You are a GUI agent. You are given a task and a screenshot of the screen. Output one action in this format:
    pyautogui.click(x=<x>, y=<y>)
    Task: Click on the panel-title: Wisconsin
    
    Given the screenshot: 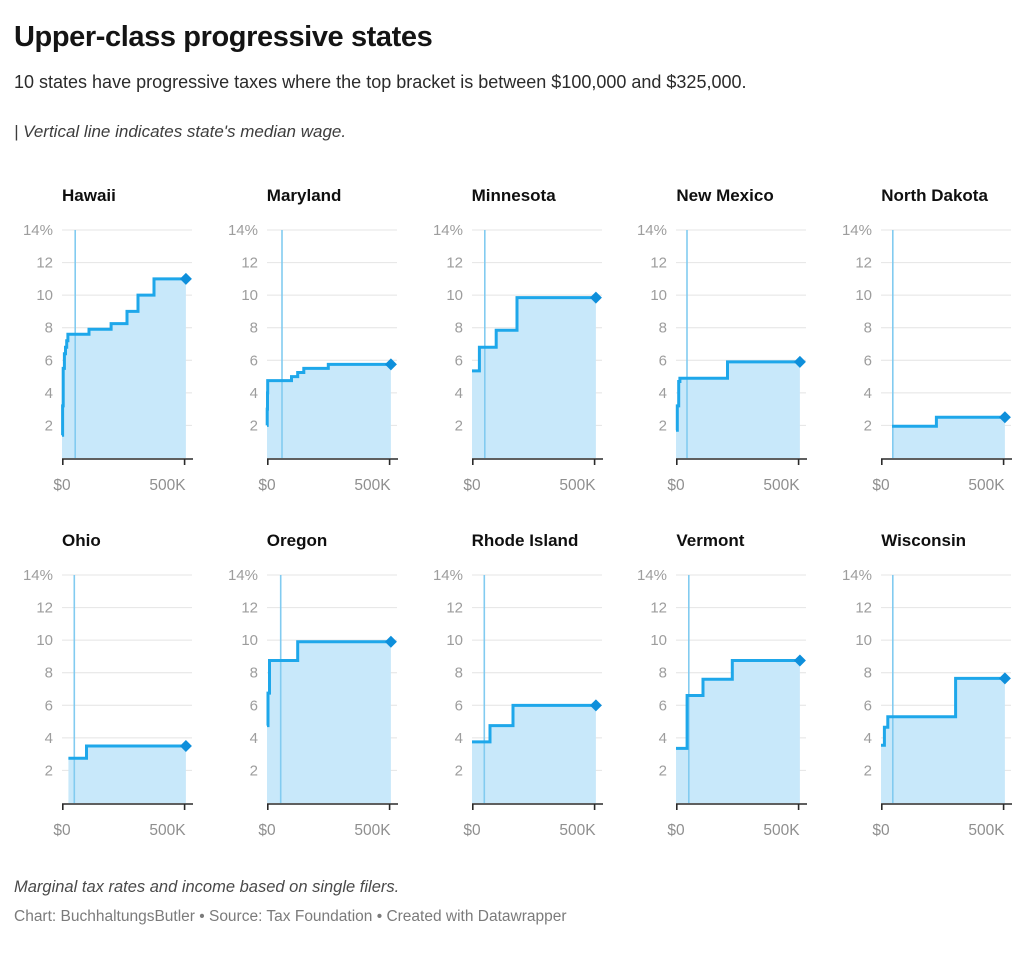 What is the action you would take?
    pyautogui.click(x=924, y=540)
    